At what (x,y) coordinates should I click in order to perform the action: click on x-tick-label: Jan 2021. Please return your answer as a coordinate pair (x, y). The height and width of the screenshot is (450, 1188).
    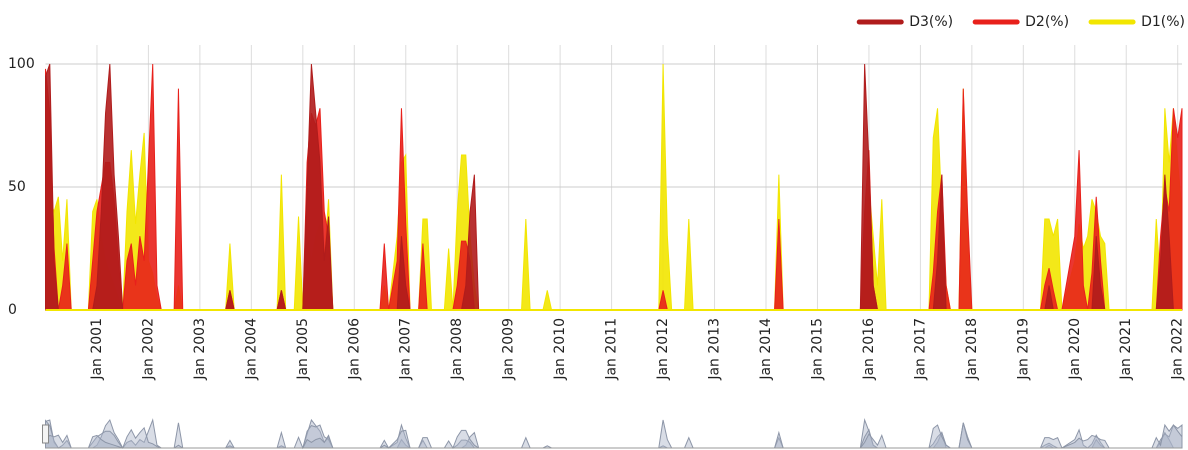
    Looking at the image, I should click on (1126, 349).